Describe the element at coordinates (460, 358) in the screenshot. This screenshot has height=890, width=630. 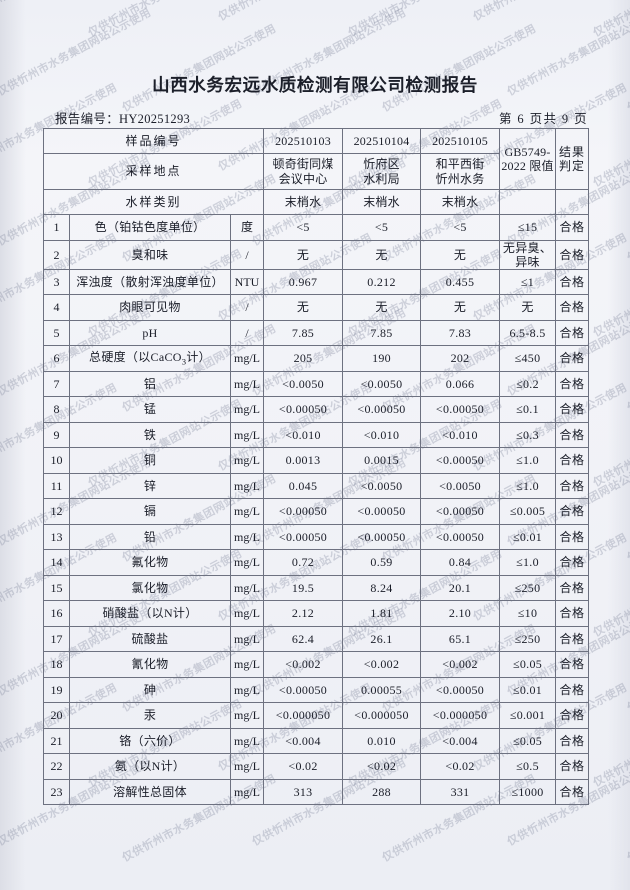
I see `row-value-3: 202` at that location.